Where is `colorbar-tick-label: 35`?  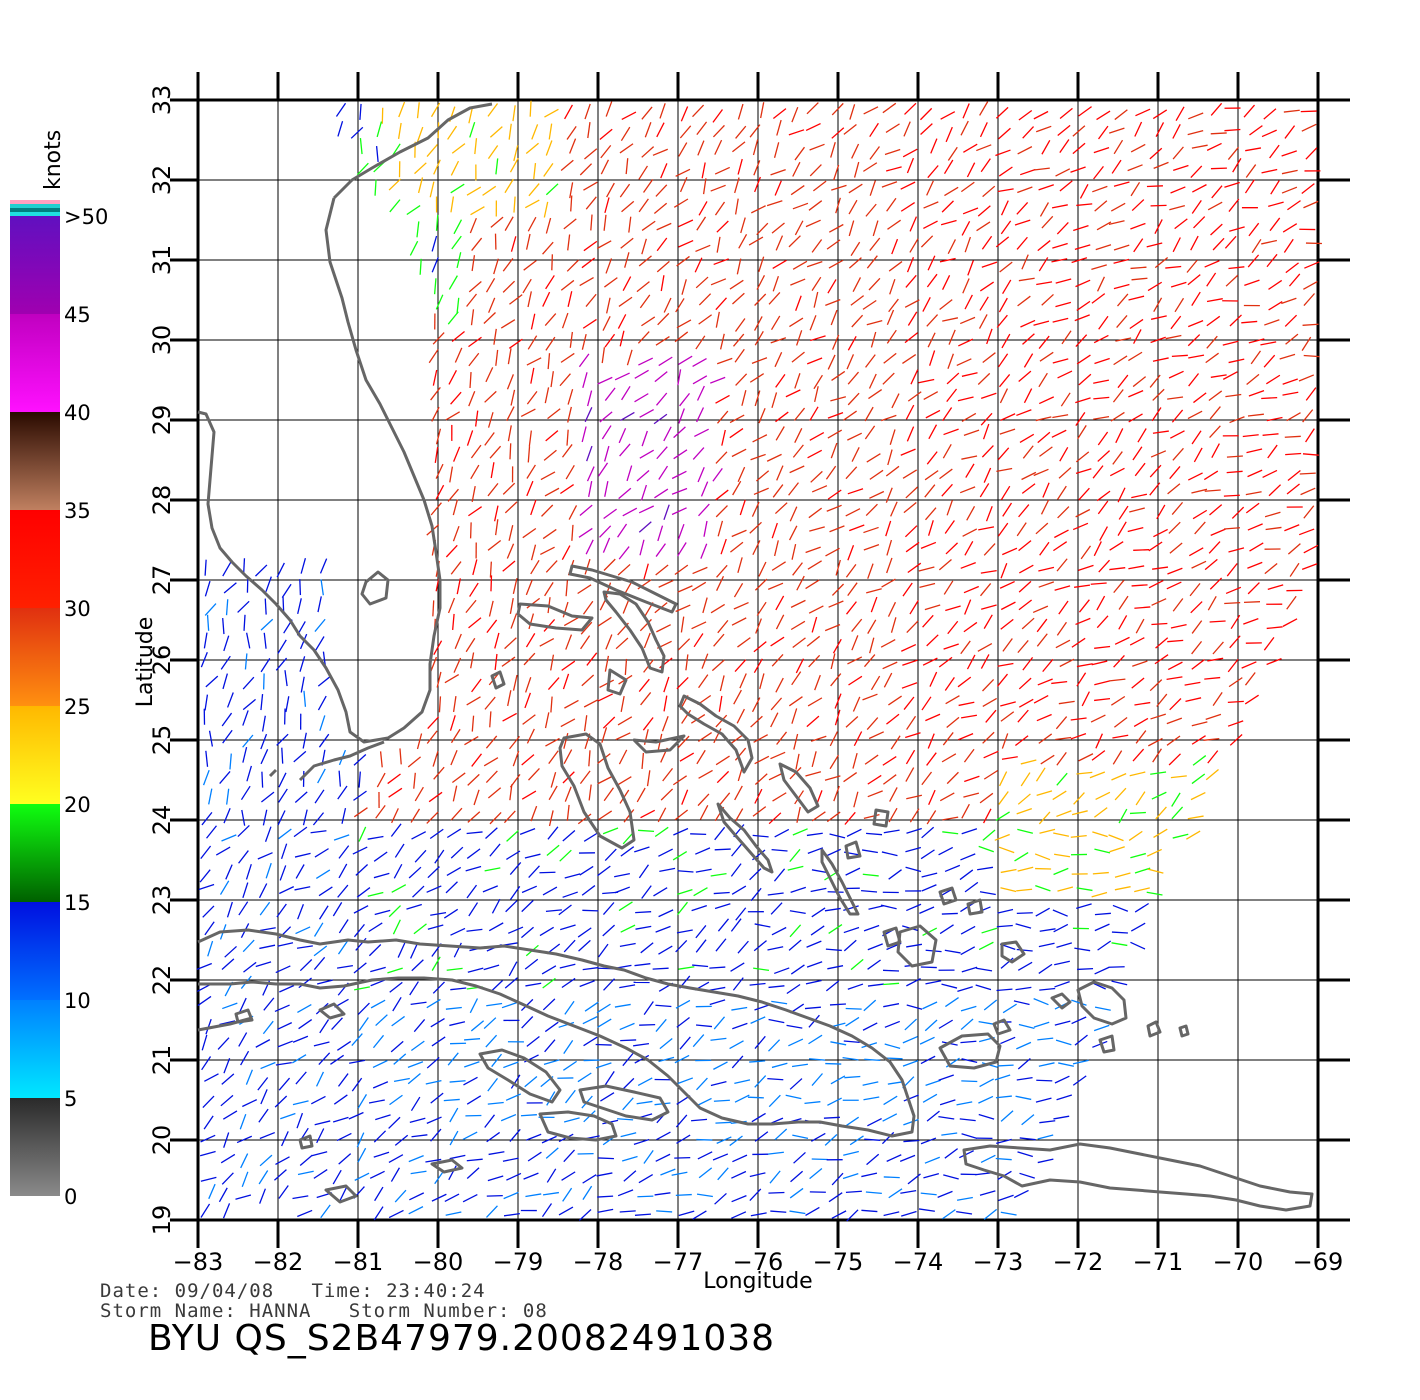 colorbar-tick-label: 35 is located at coordinates (77, 511).